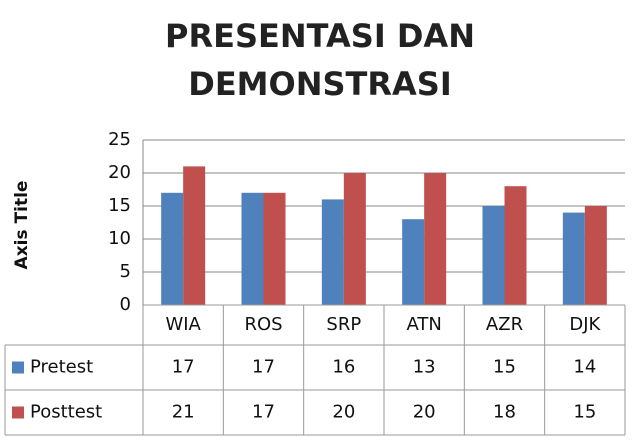 Image resolution: width=635 pixels, height=440 pixels. I want to click on legend-label: Posttest, so click(66, 412).